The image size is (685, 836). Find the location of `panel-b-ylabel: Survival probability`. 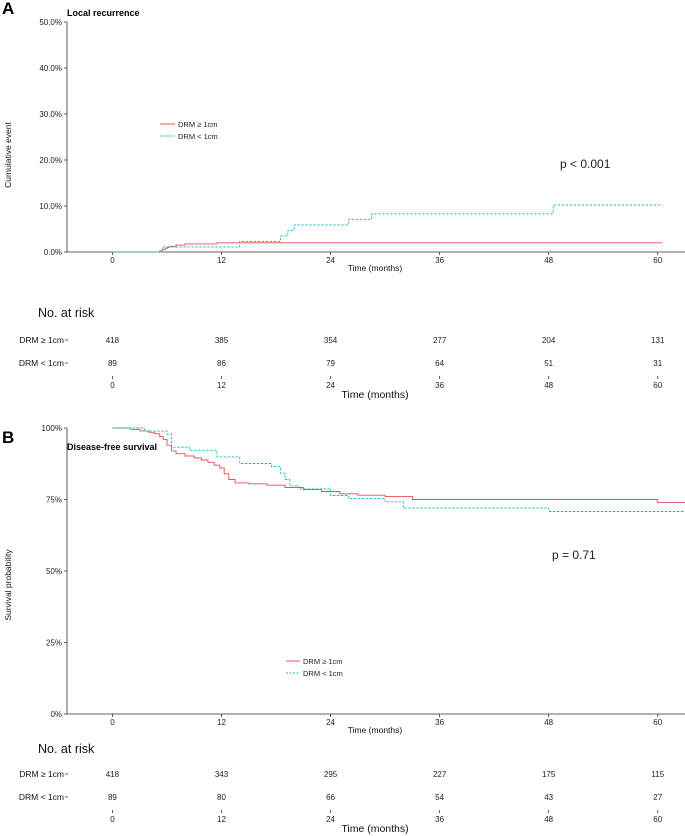

panel-b-ylabel: Survival probability is located at coordinates (8, 585).